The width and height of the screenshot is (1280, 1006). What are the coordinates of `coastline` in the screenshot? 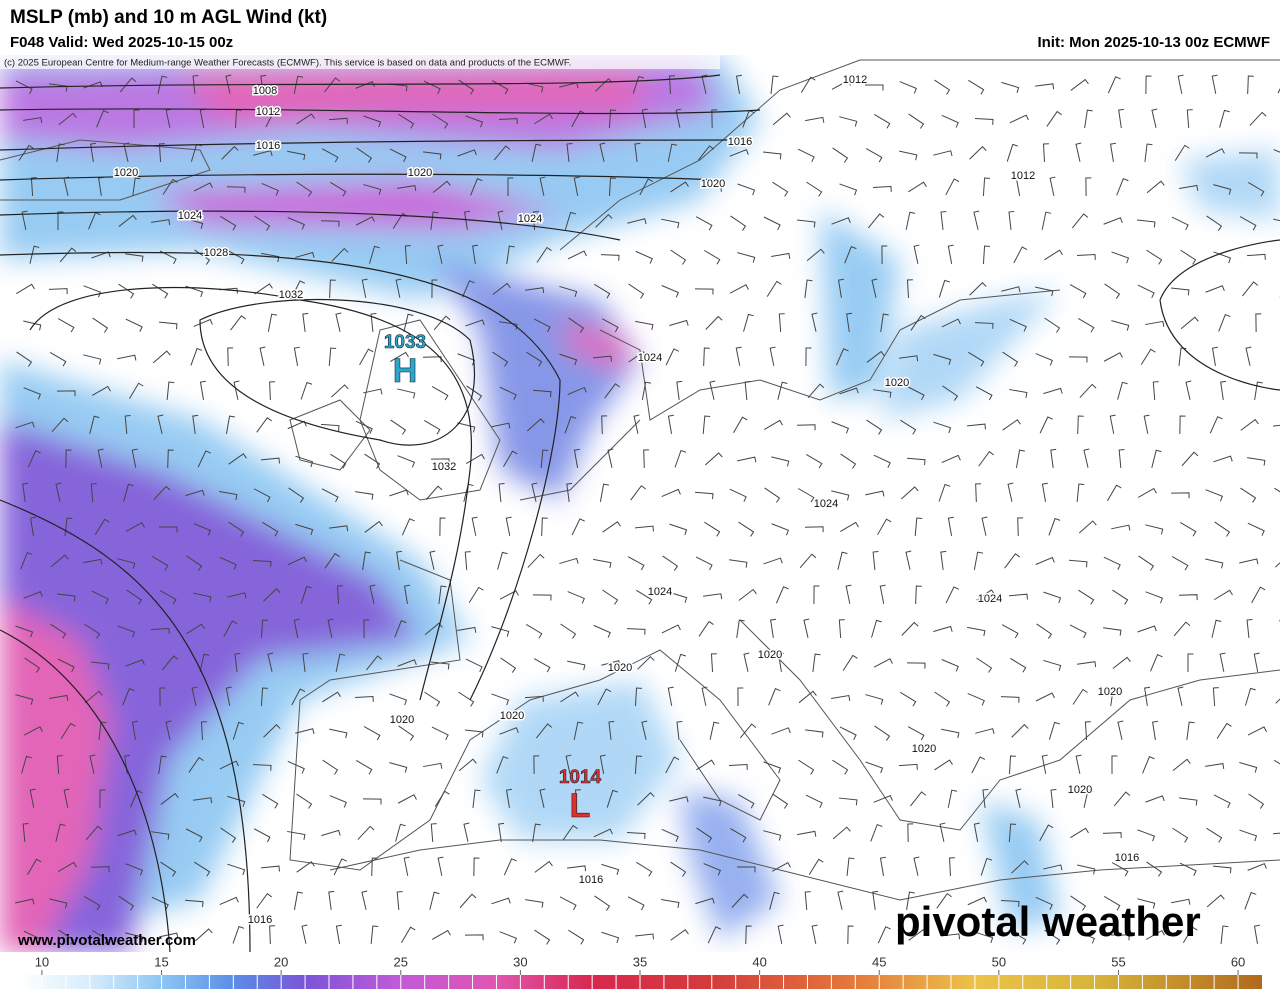 It's located at (430, 410).